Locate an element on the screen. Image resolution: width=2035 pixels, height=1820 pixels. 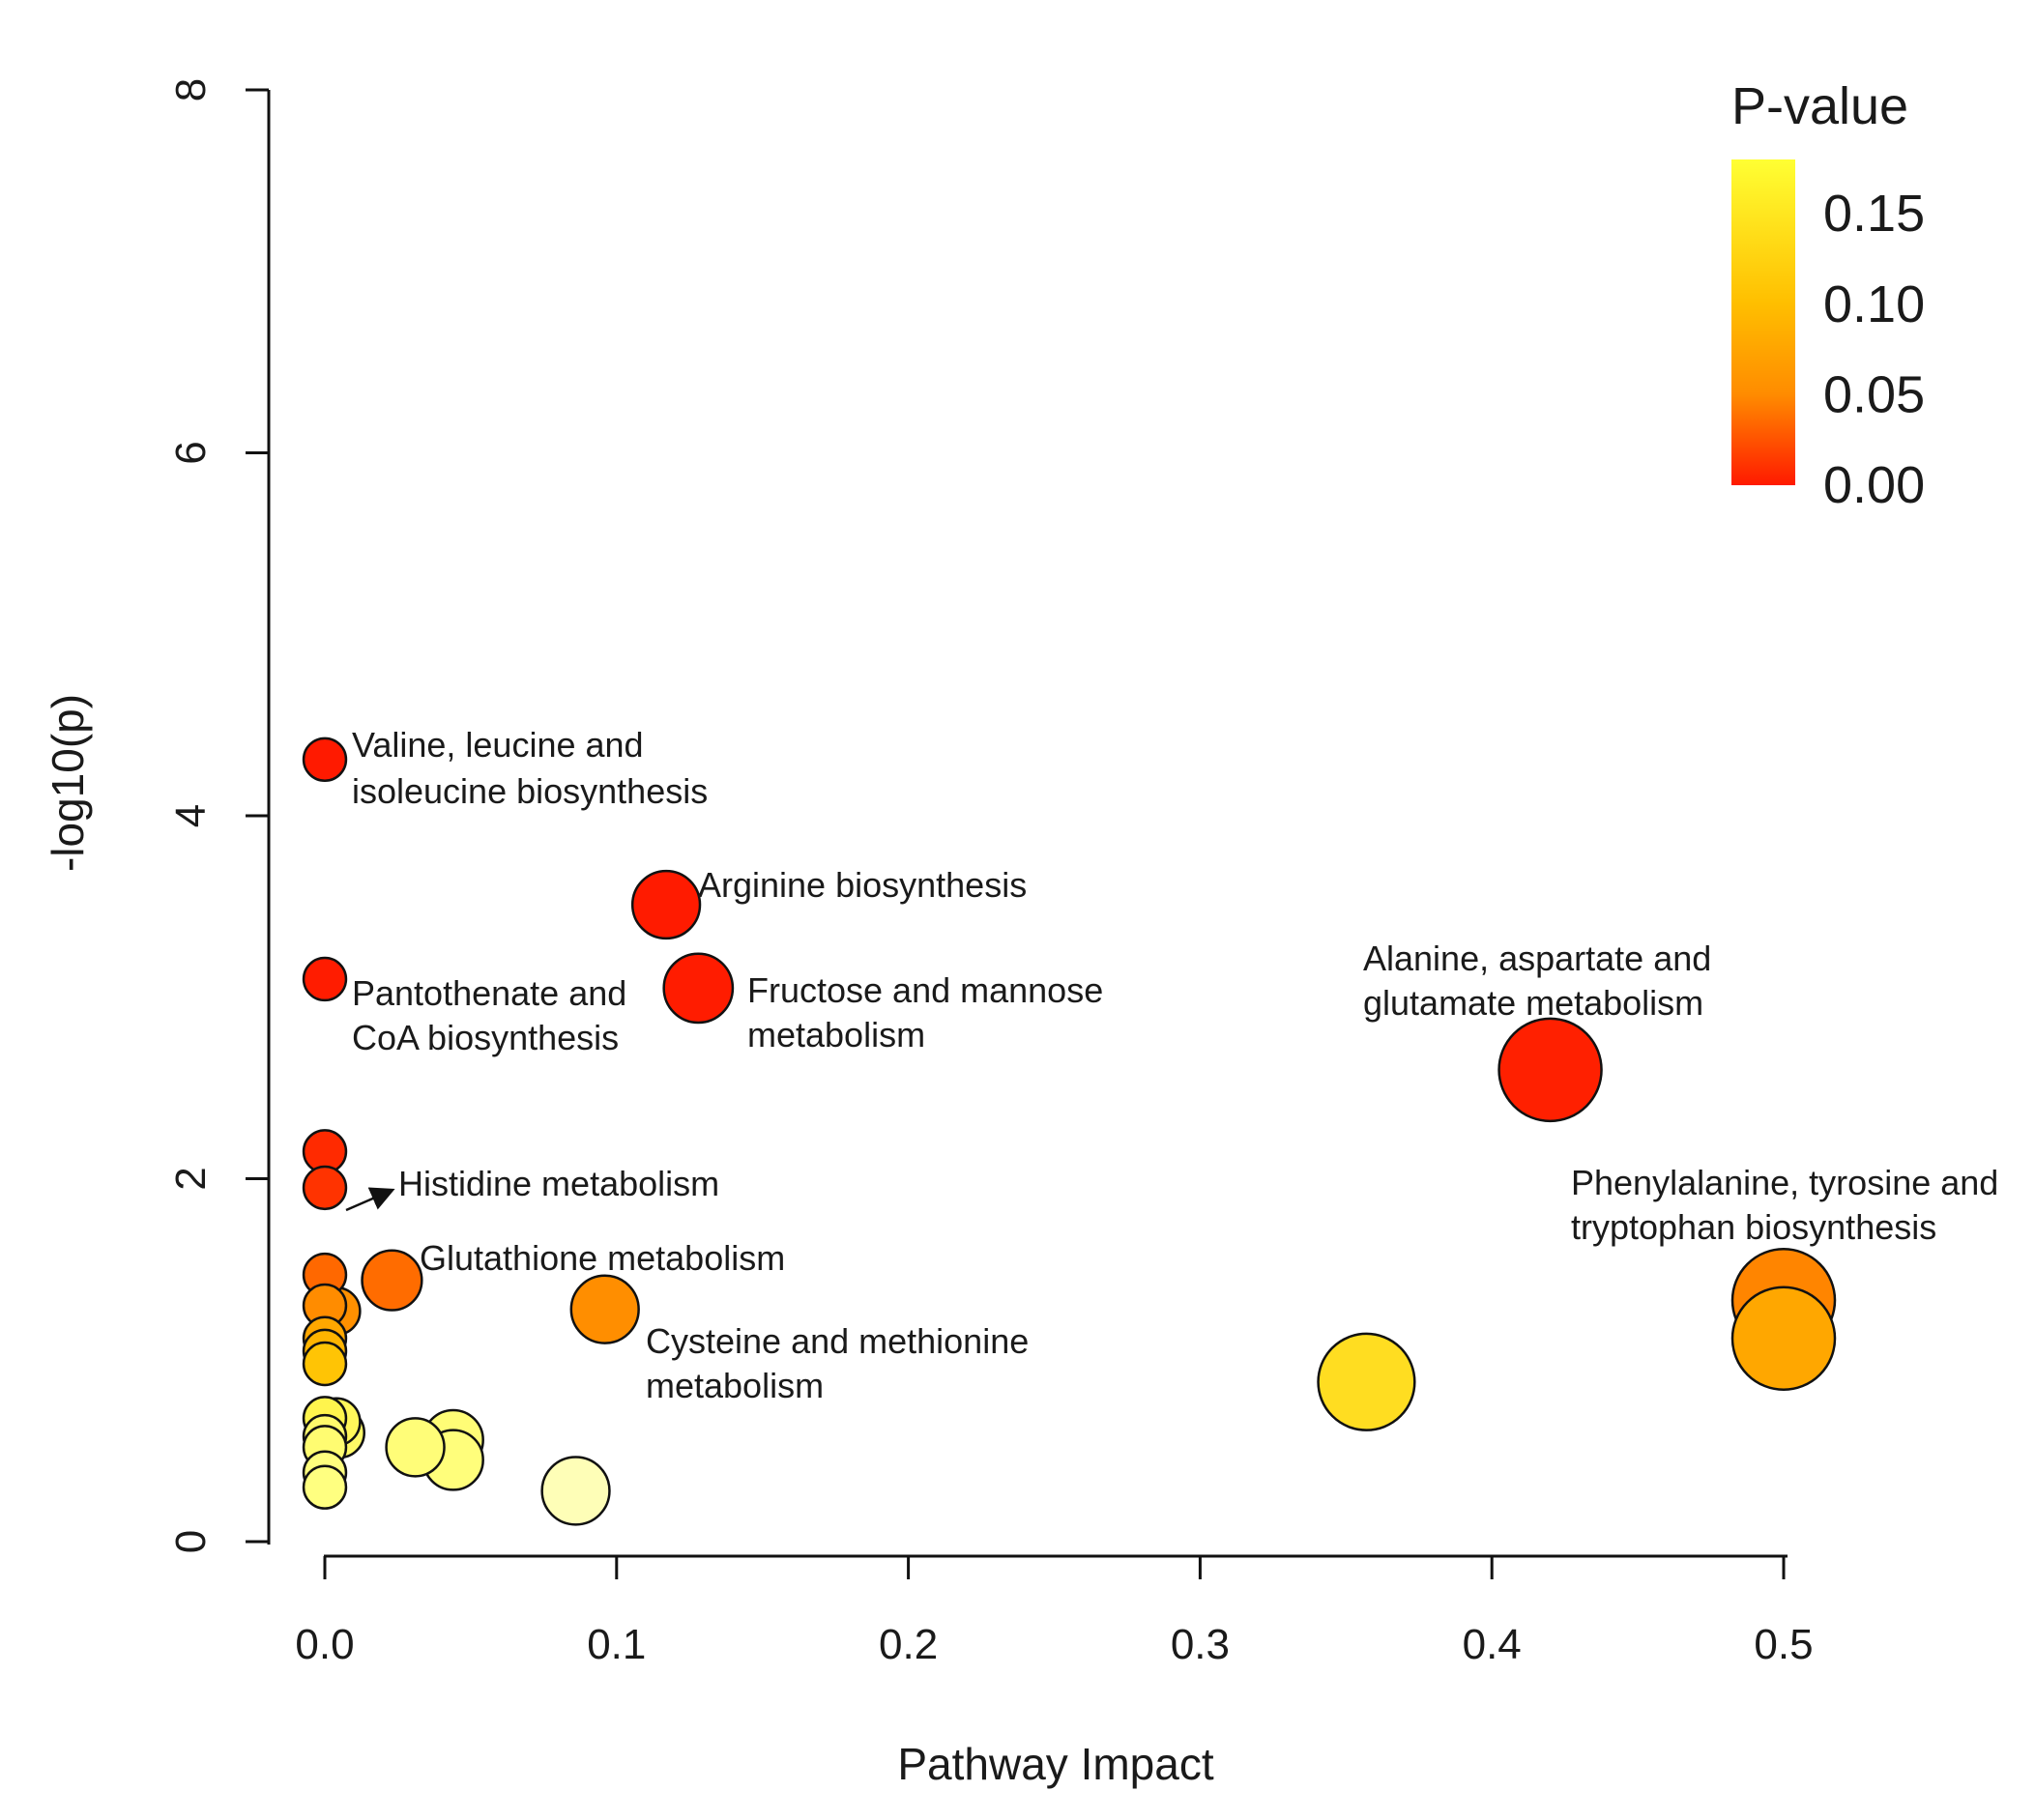
y-tick-label: 0 is located at coordinates (191, 1542).